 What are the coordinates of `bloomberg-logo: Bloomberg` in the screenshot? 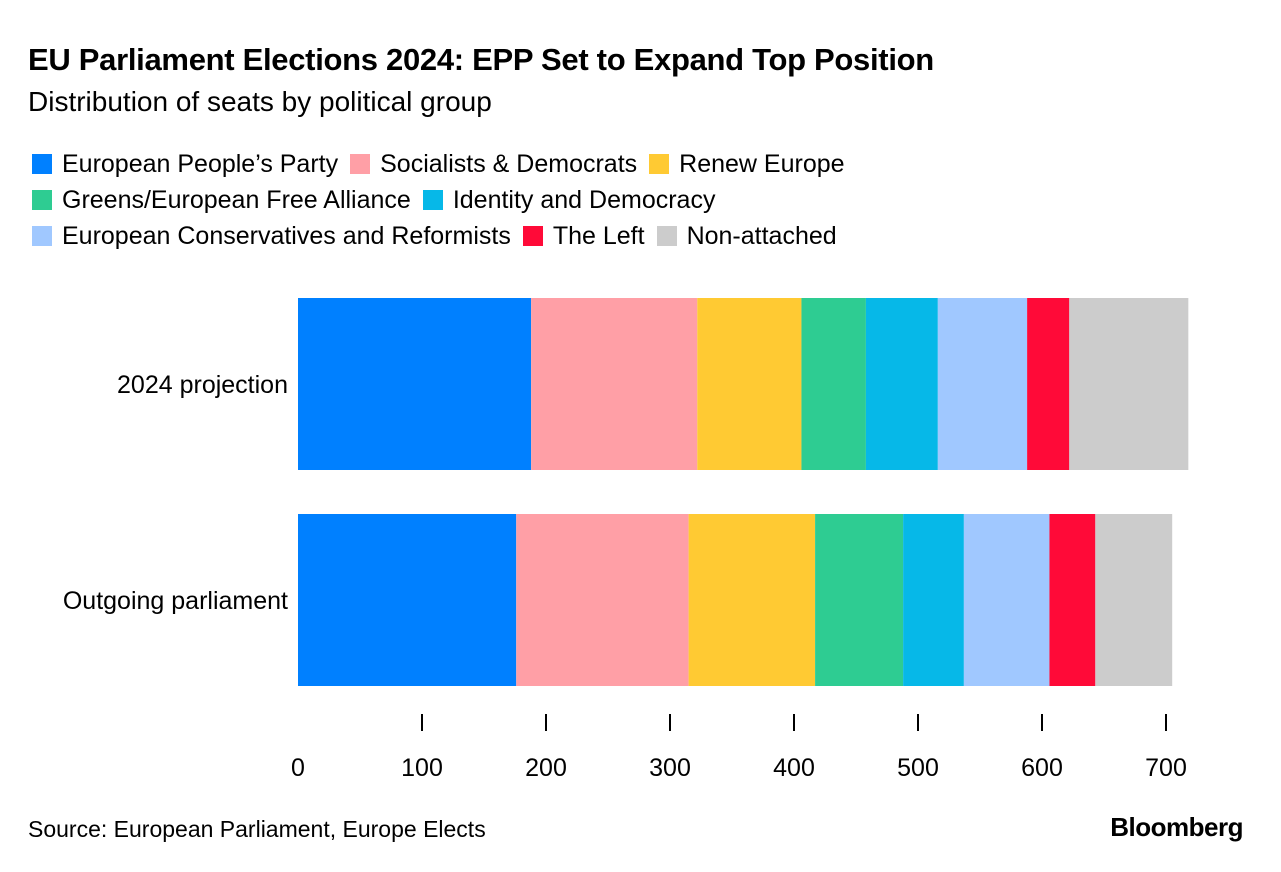 It's located at (1176, 827).